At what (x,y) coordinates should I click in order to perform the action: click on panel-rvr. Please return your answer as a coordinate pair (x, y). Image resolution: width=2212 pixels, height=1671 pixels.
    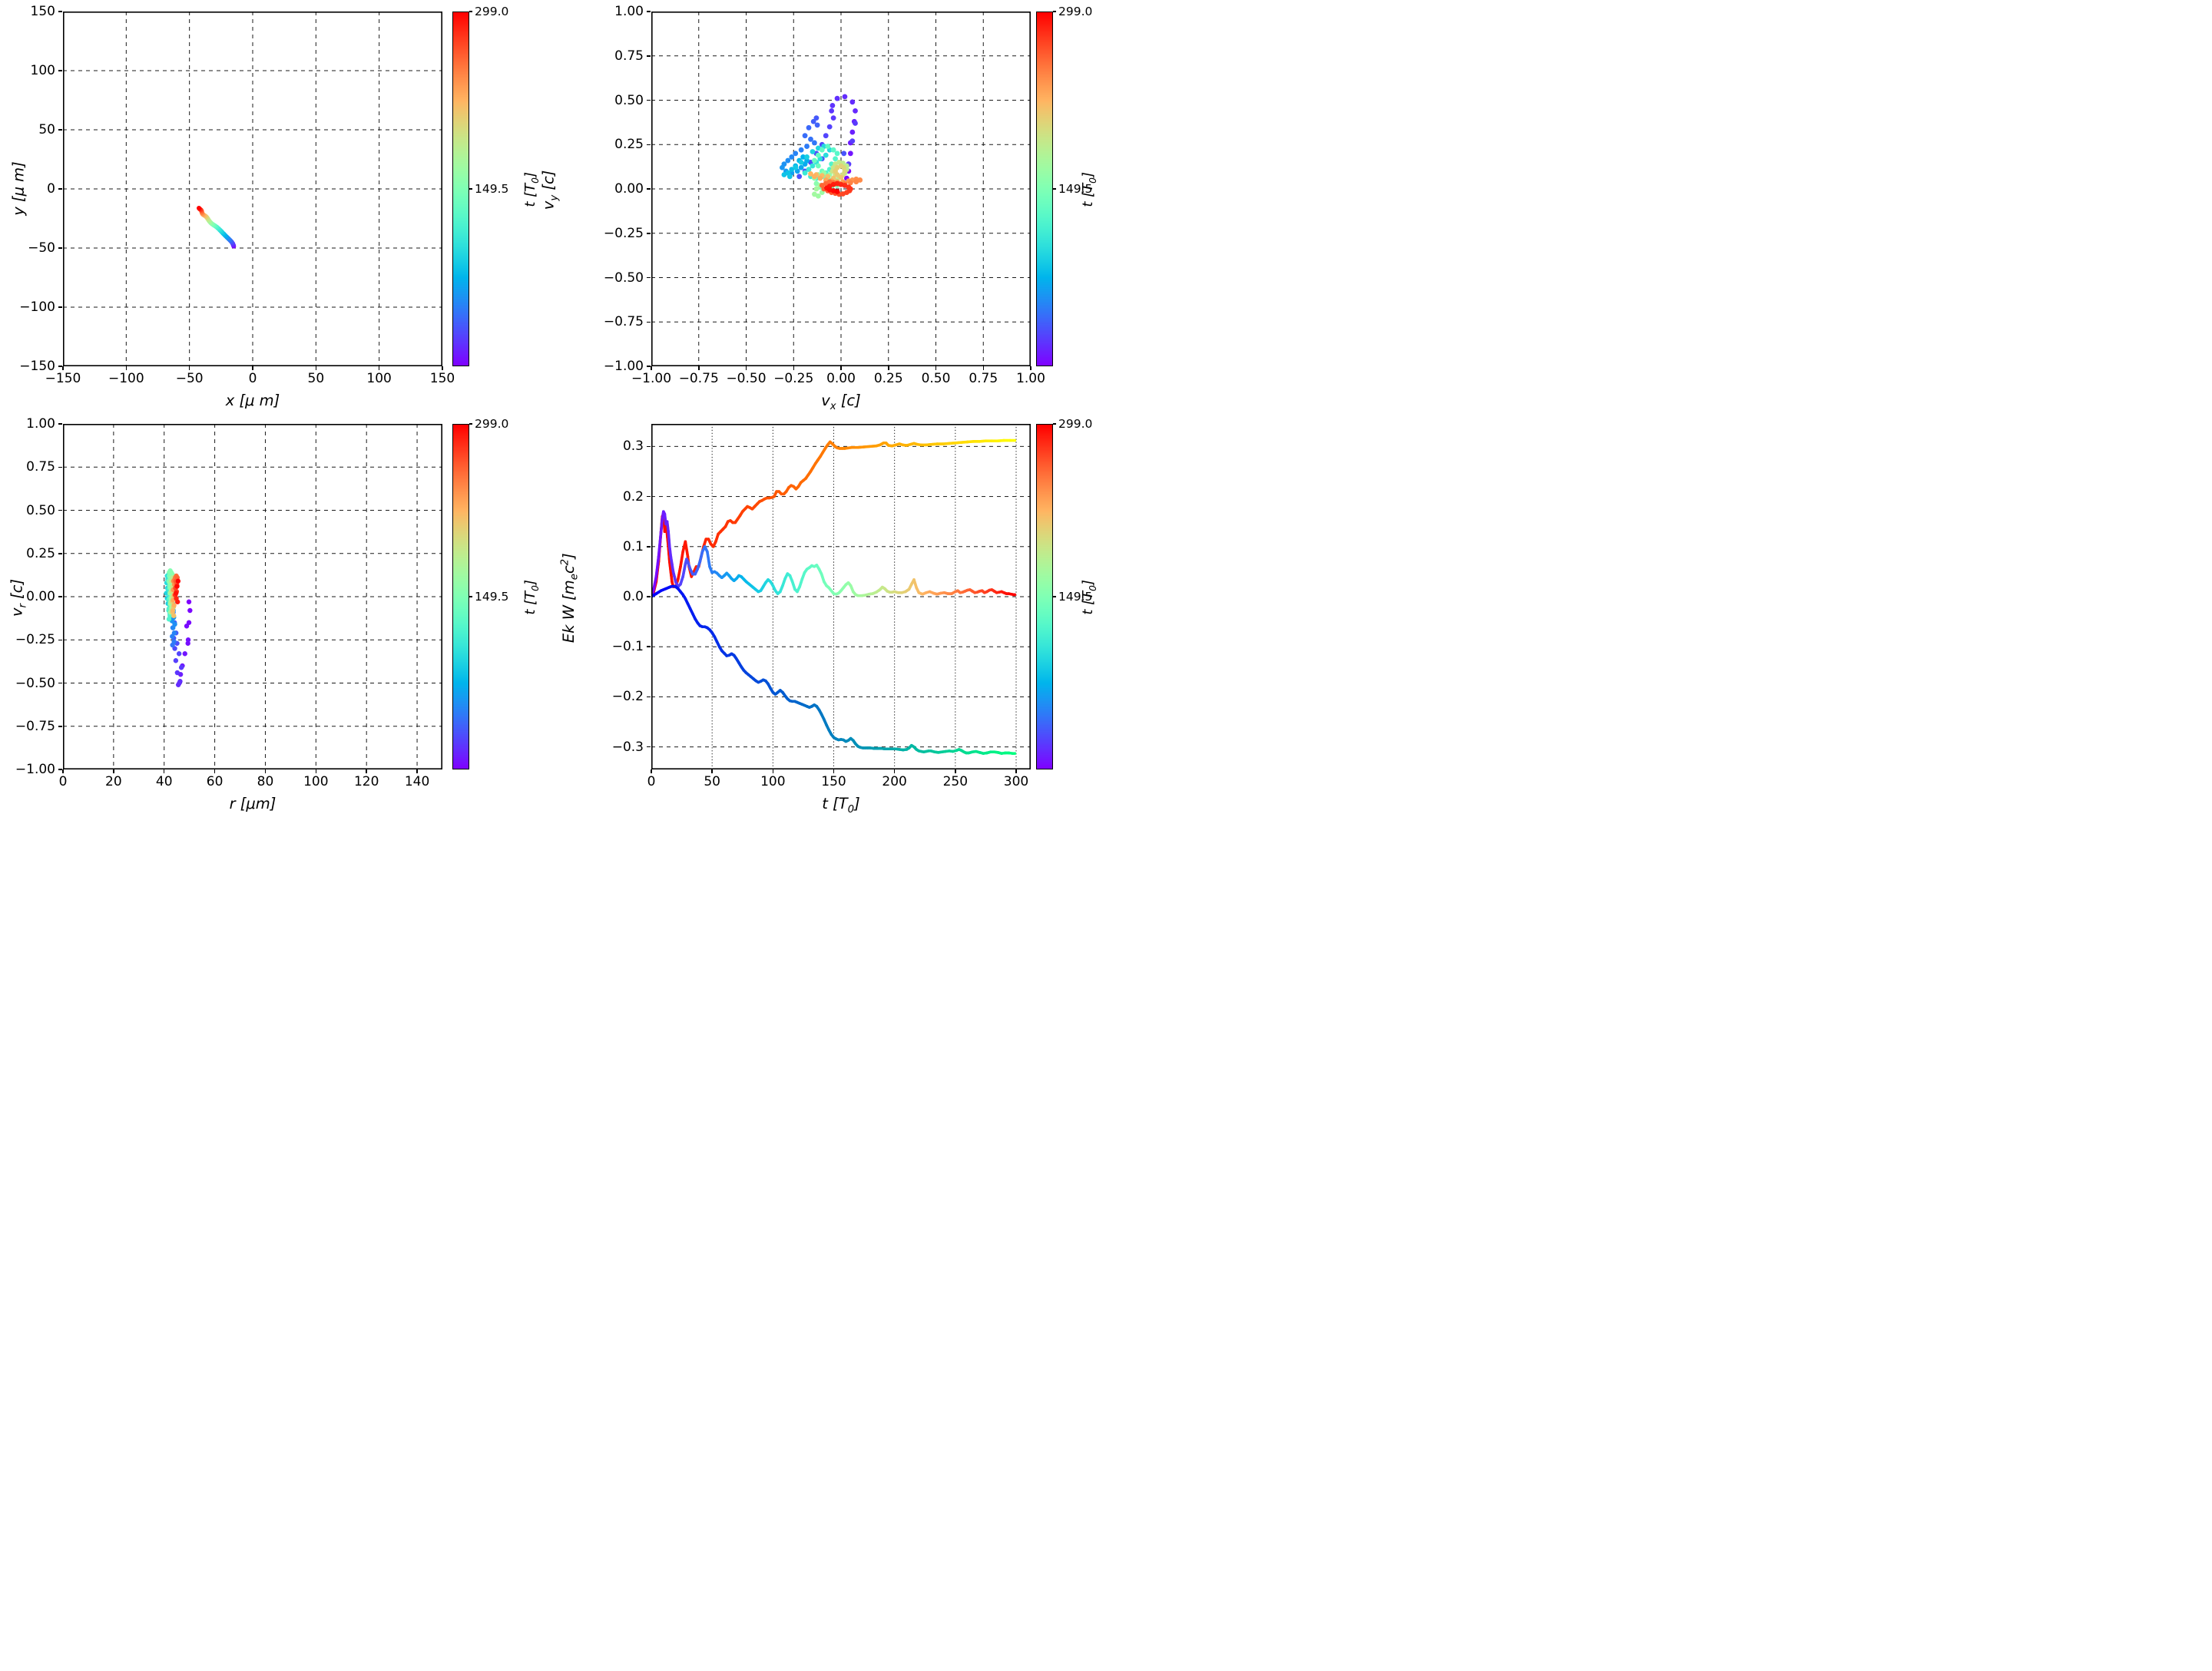
    Looking at the image, I should click on (252, 596).